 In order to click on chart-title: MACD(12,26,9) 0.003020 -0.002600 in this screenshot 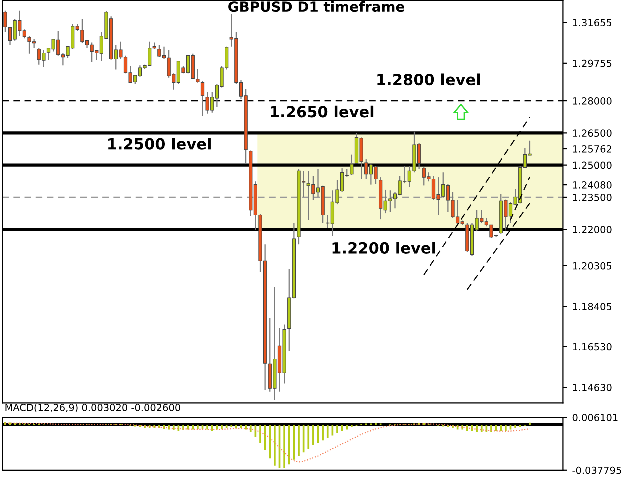, I will do `click(93, 408)`.